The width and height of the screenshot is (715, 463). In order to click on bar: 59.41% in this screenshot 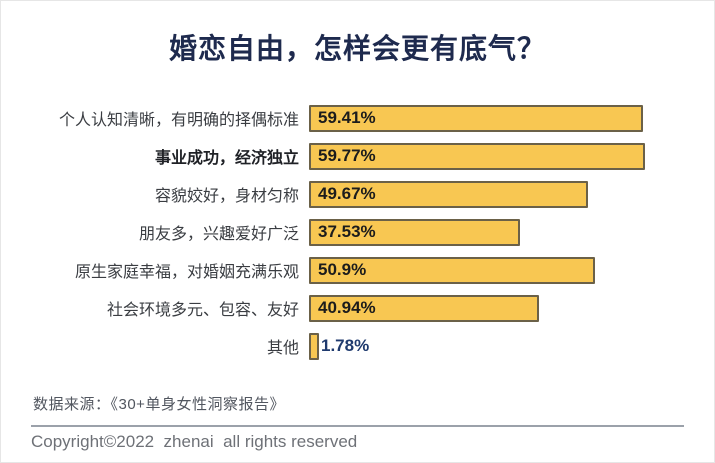, I will do `click(476, 118)`.